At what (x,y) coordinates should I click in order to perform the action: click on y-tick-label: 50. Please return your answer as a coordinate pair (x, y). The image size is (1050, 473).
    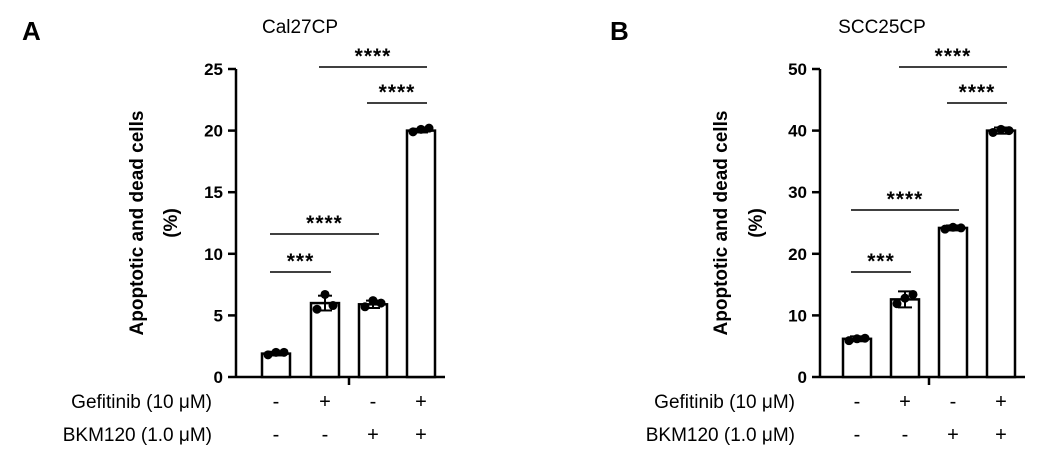
    Looking at the image, I should click on (797, 69).